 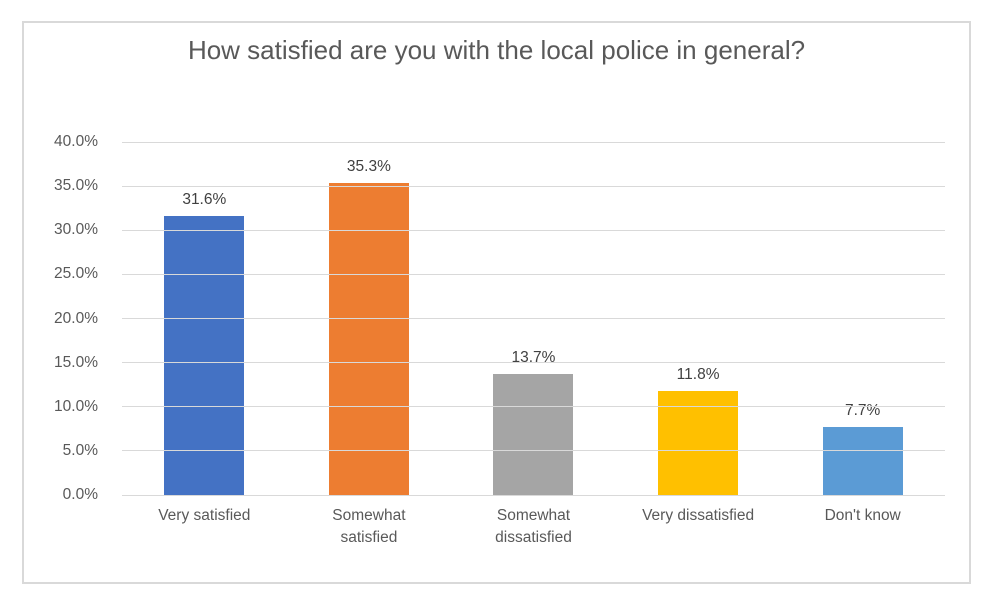 I want to click on bar-column: 31.6%, so click(x=204, y=318).